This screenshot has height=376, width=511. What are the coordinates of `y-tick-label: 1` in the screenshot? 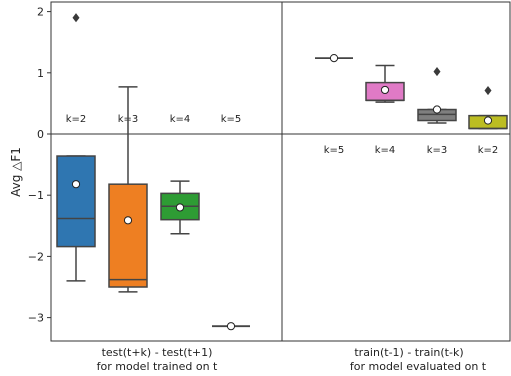 It's located at (40, 73).